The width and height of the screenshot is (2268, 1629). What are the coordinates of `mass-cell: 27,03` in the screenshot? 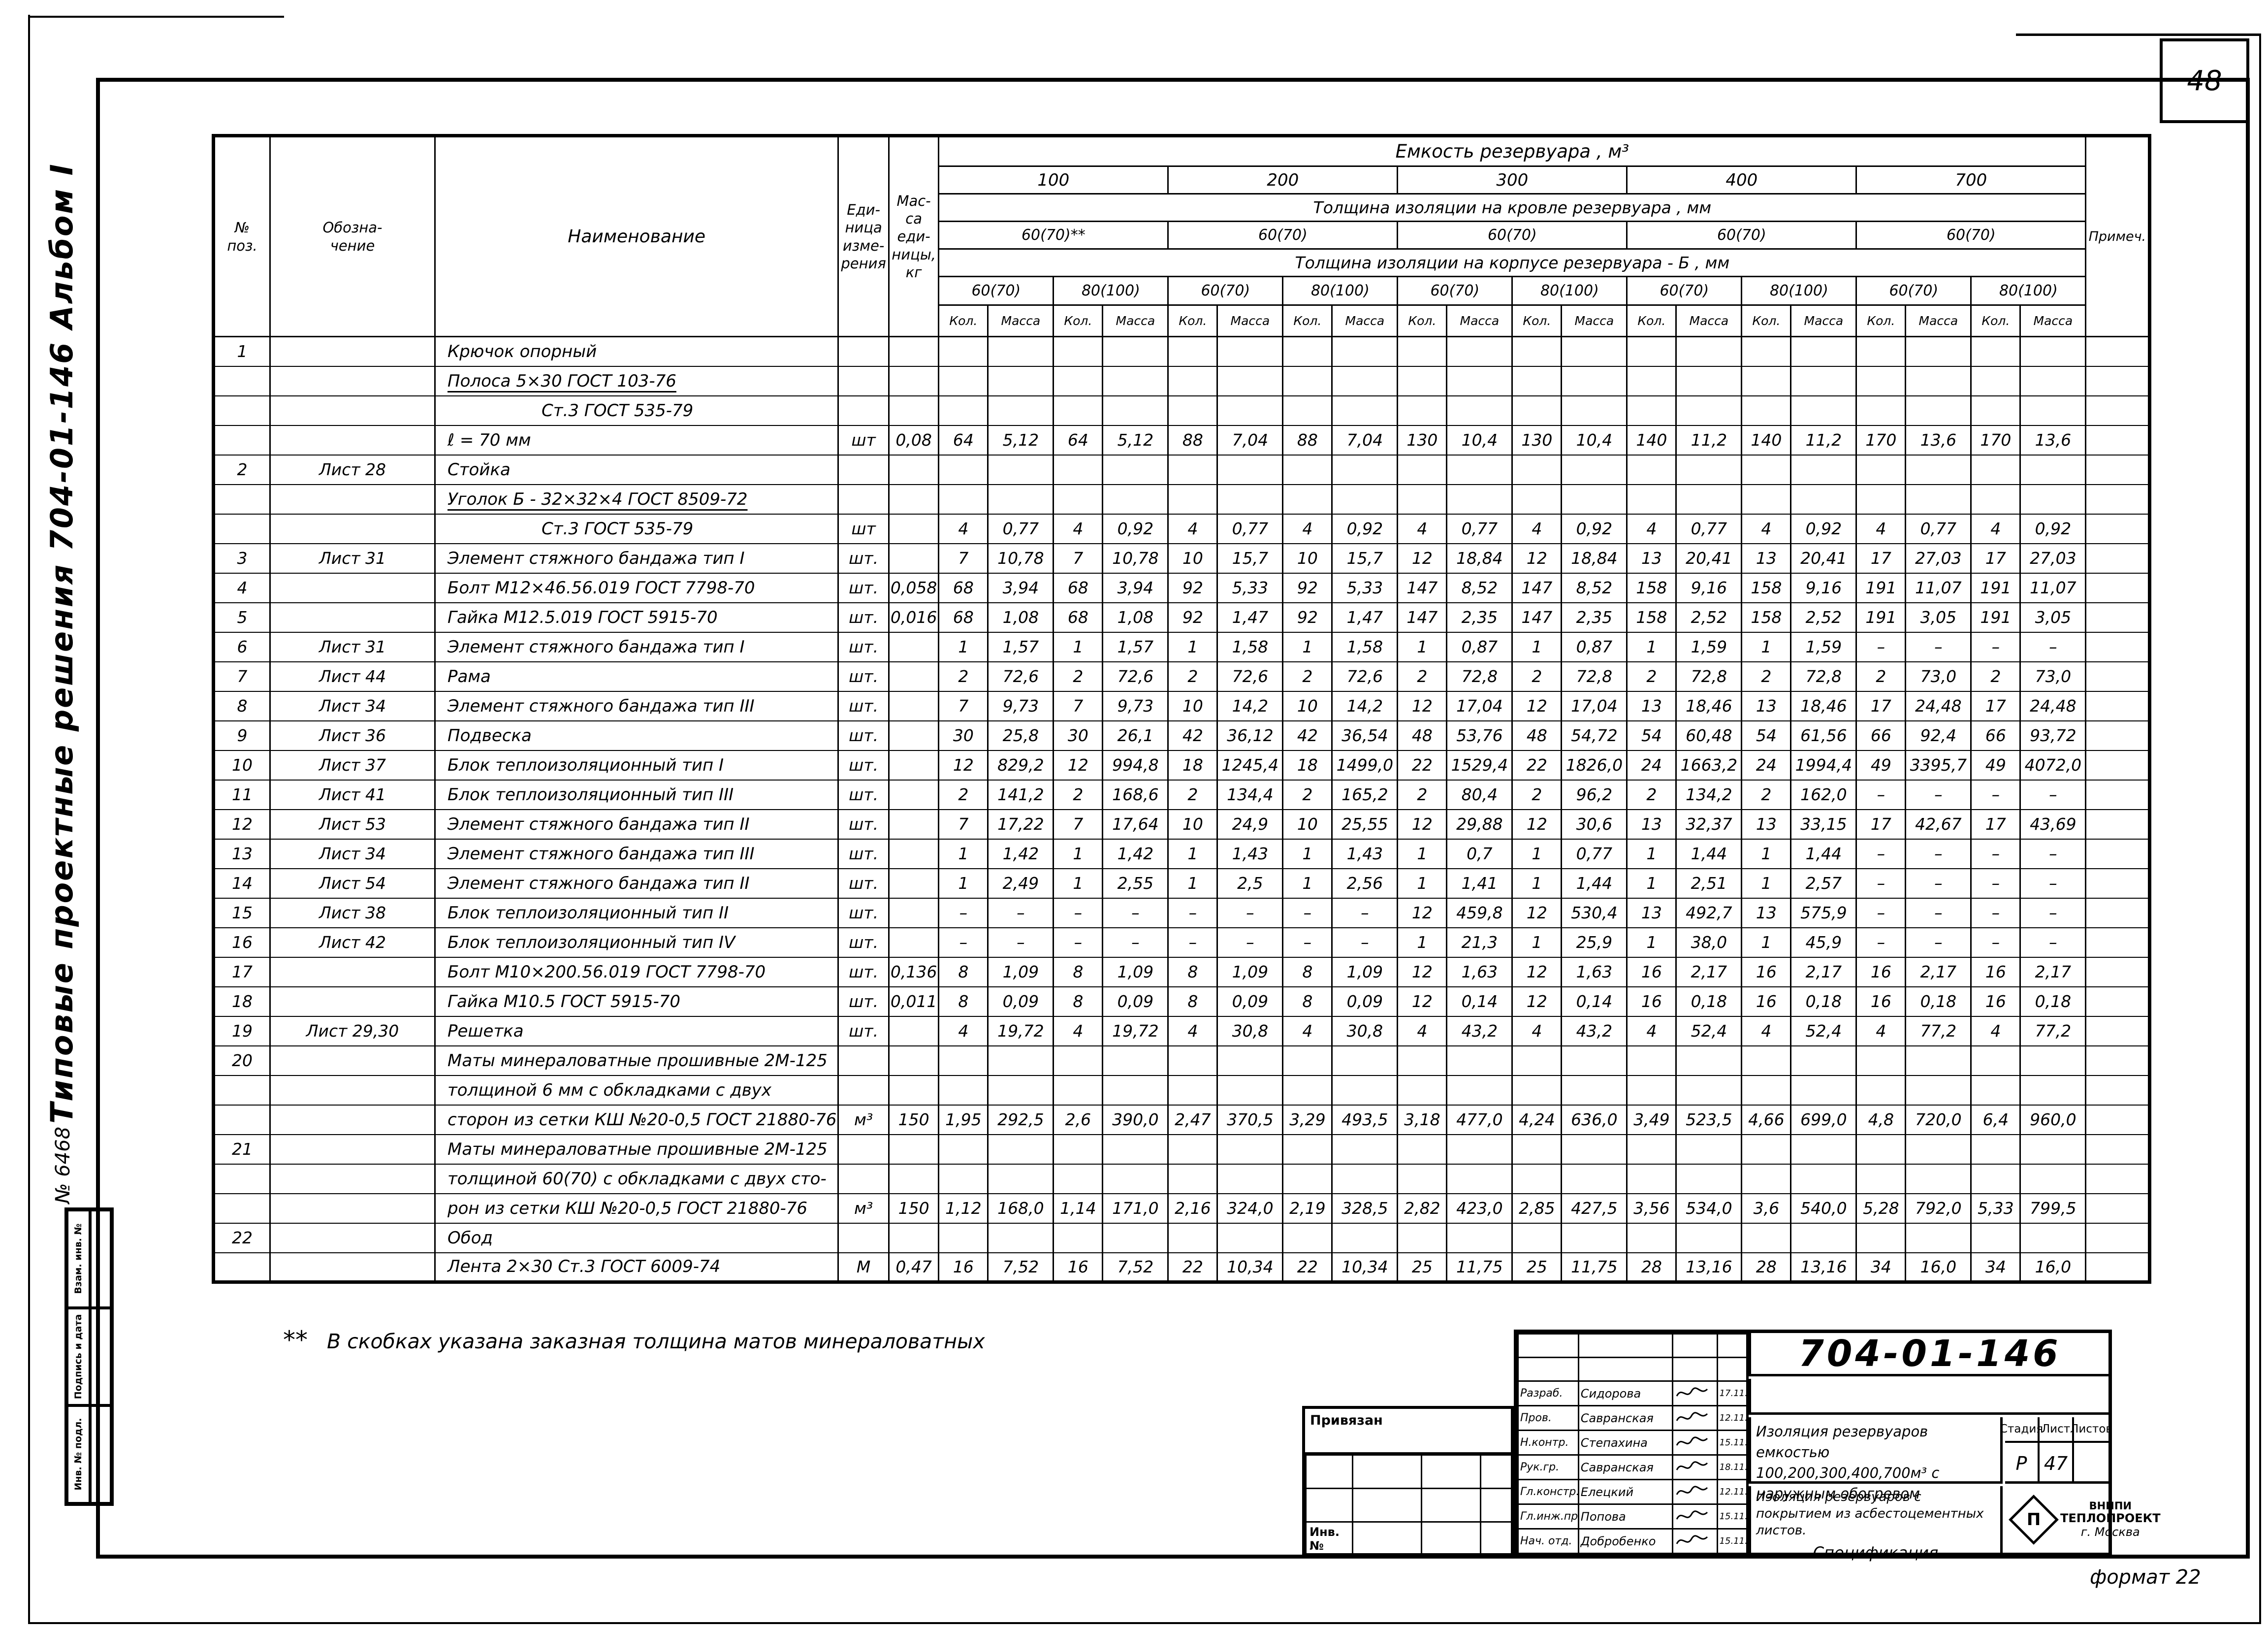 It's located at (2053, 558).